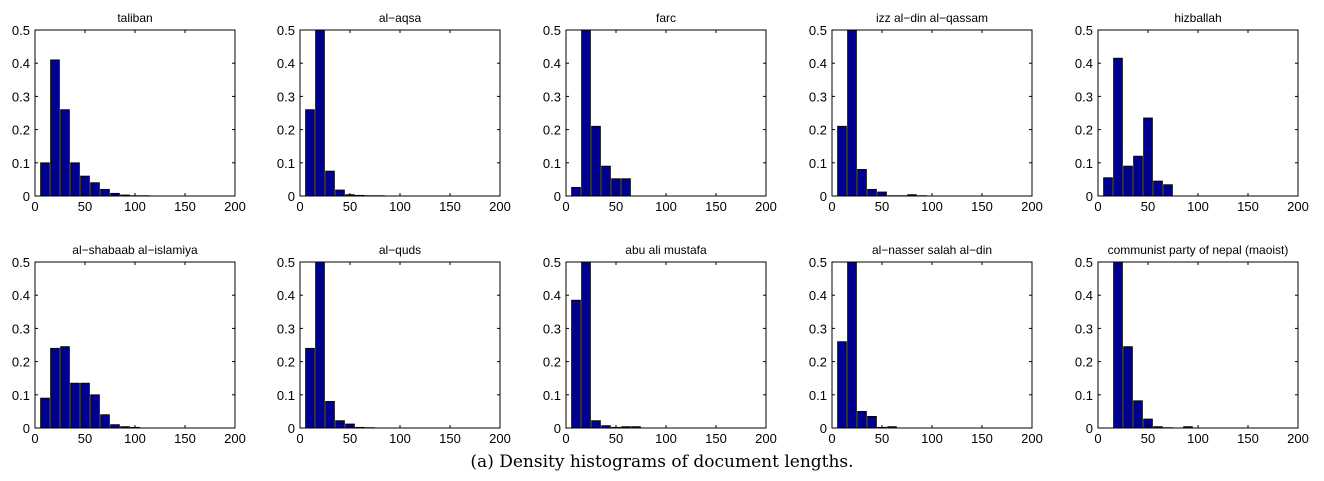  What do you see at coordinates (660, 112) in the screenshot?
I see `histogram-panel: farc 0 50 100 150 200 0 0.1 0.2 0.3 0.4 0.5` at bounding box center [660, 112].